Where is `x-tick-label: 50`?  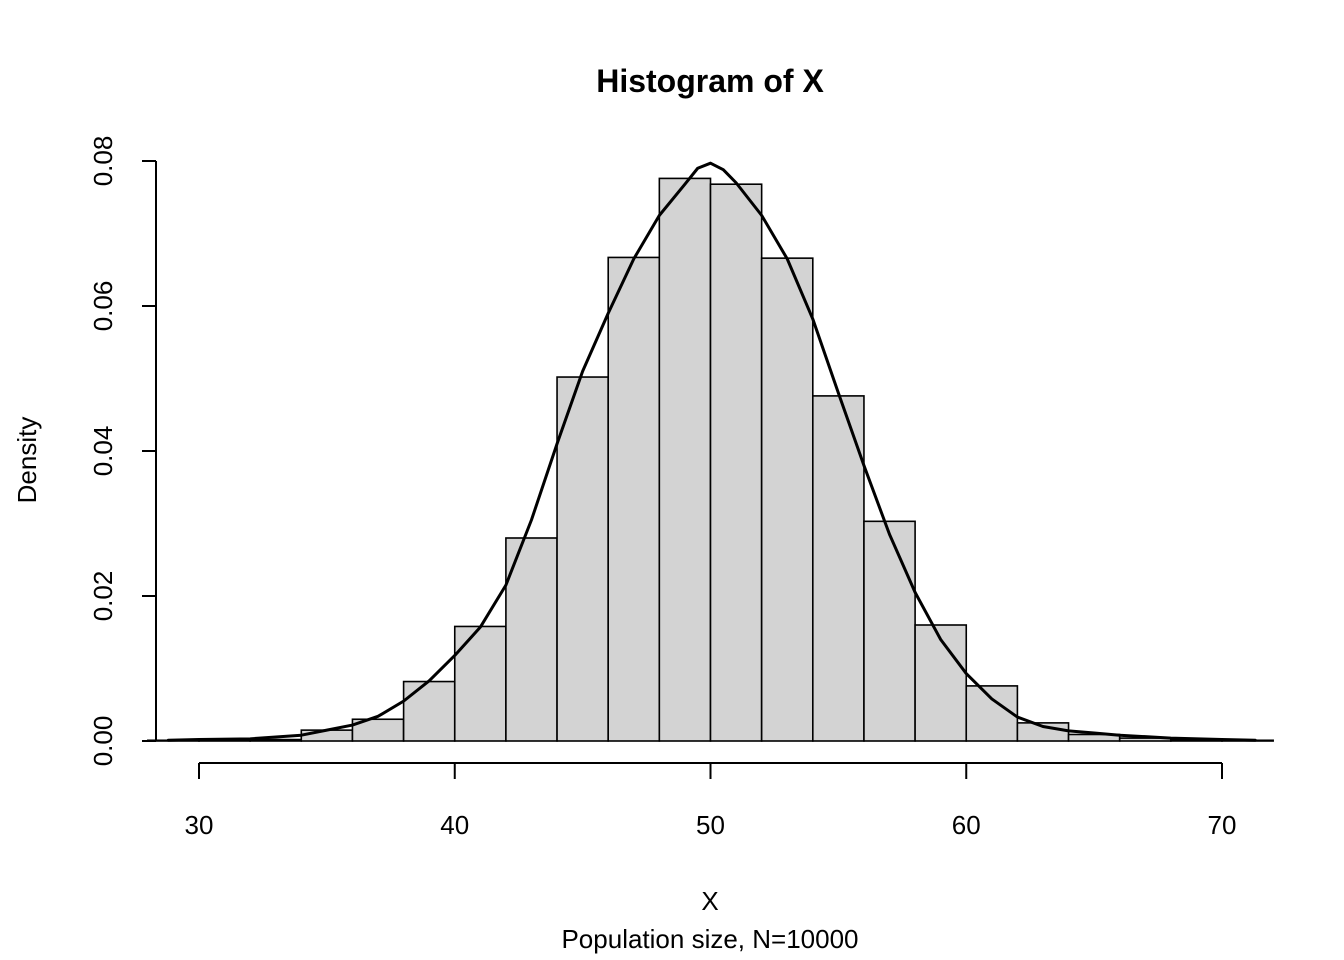
x-tick-label: 50 is located at coordinates (710, 825).